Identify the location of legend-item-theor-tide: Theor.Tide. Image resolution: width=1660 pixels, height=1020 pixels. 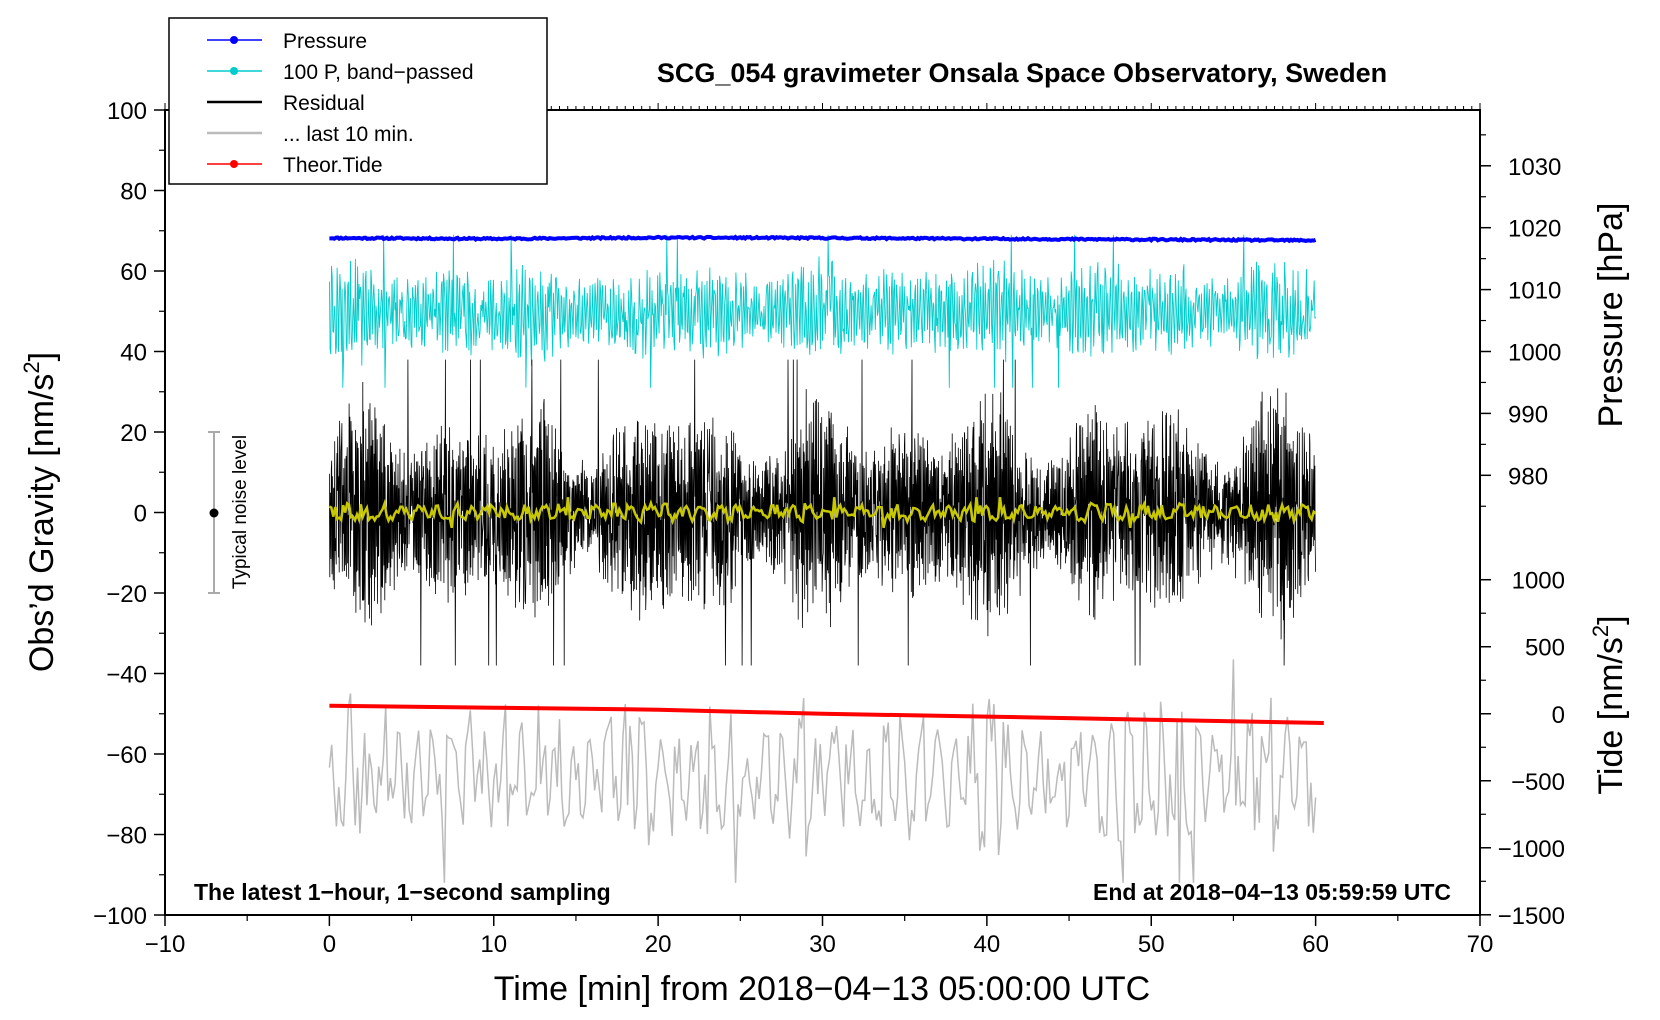
(295, 165).